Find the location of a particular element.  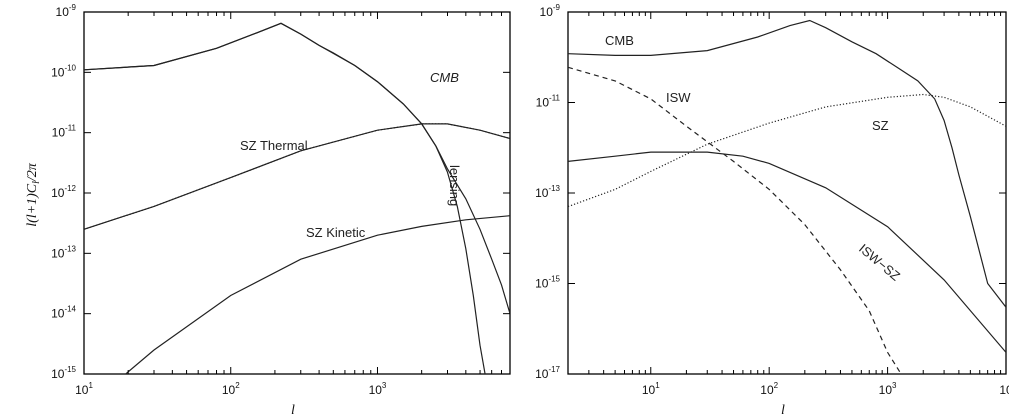

sz-thermal-annotation: SZ Thermal is located at coordinates (274, 145).